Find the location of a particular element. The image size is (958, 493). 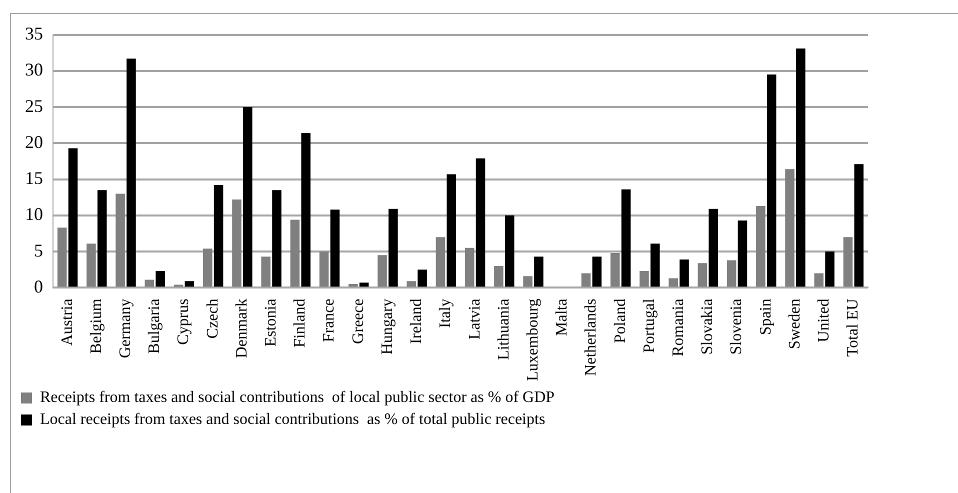

x-tick-label: Slovenia is located at coordinates (737, 326).